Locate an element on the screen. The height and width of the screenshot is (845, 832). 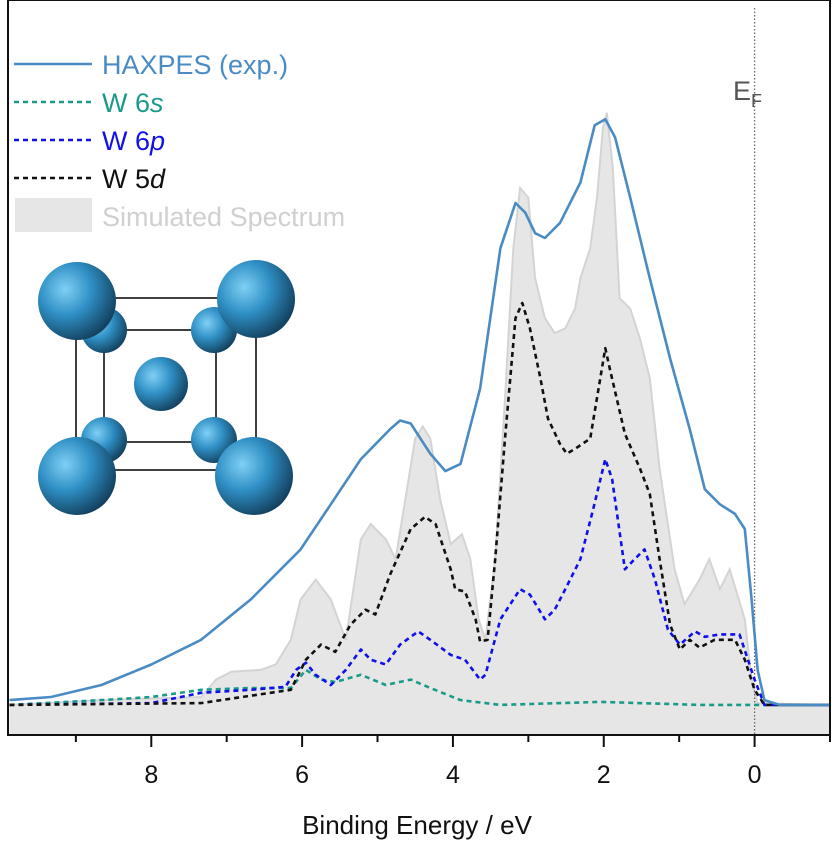
legend-label-simulated-spectrum: Simulated Spectrum is located at coordinates (223, 217).